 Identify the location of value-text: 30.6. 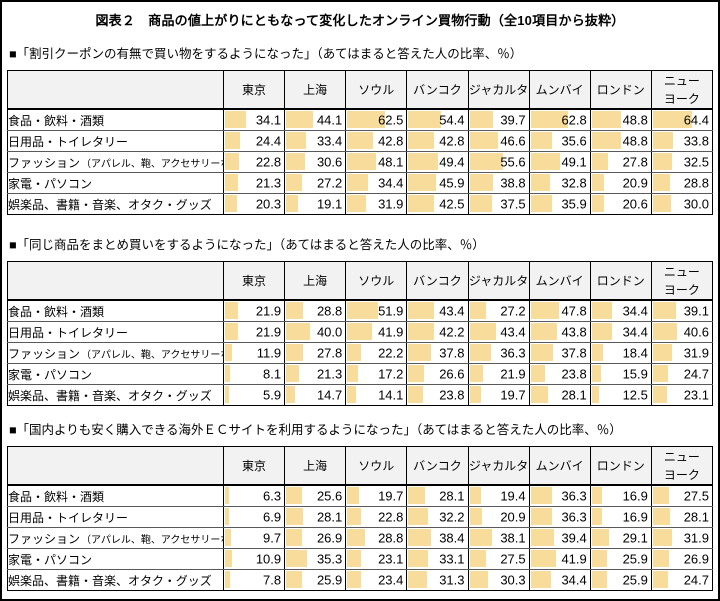
(329, 162).